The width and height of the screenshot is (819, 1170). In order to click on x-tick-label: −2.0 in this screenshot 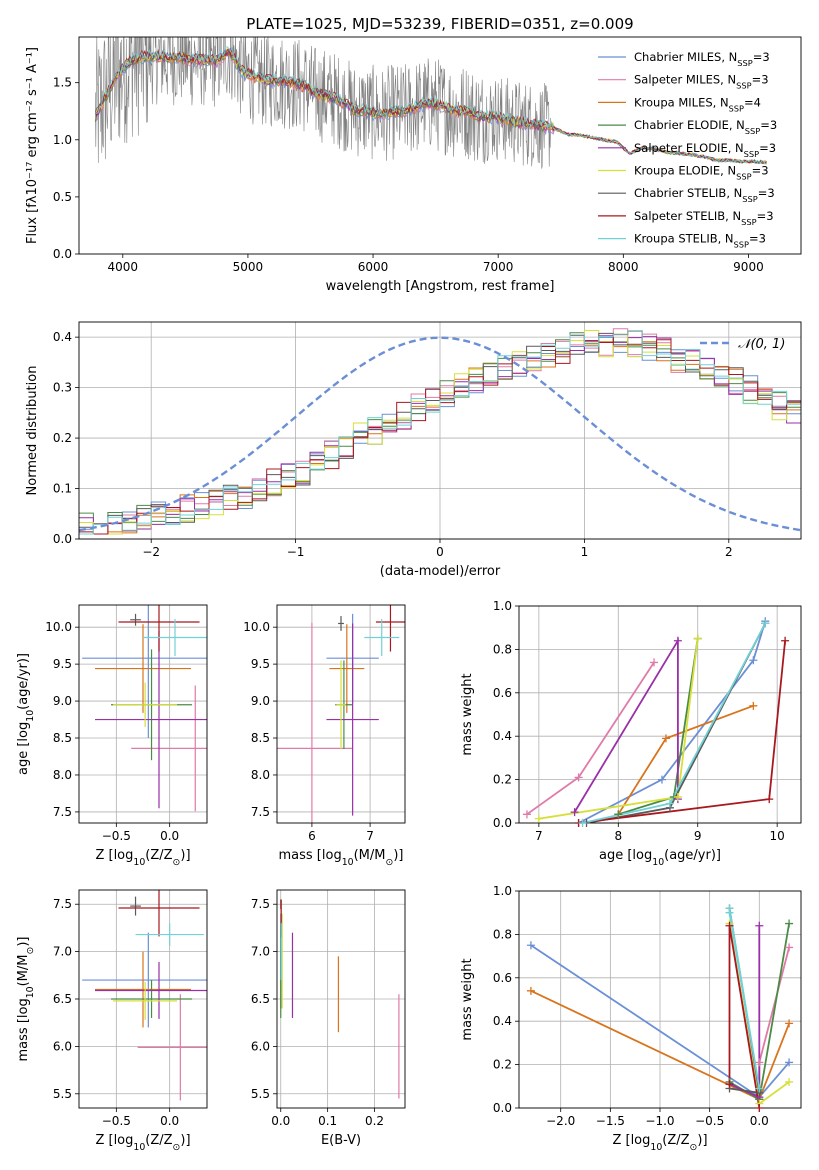, I will do `click(560, 1121)`.